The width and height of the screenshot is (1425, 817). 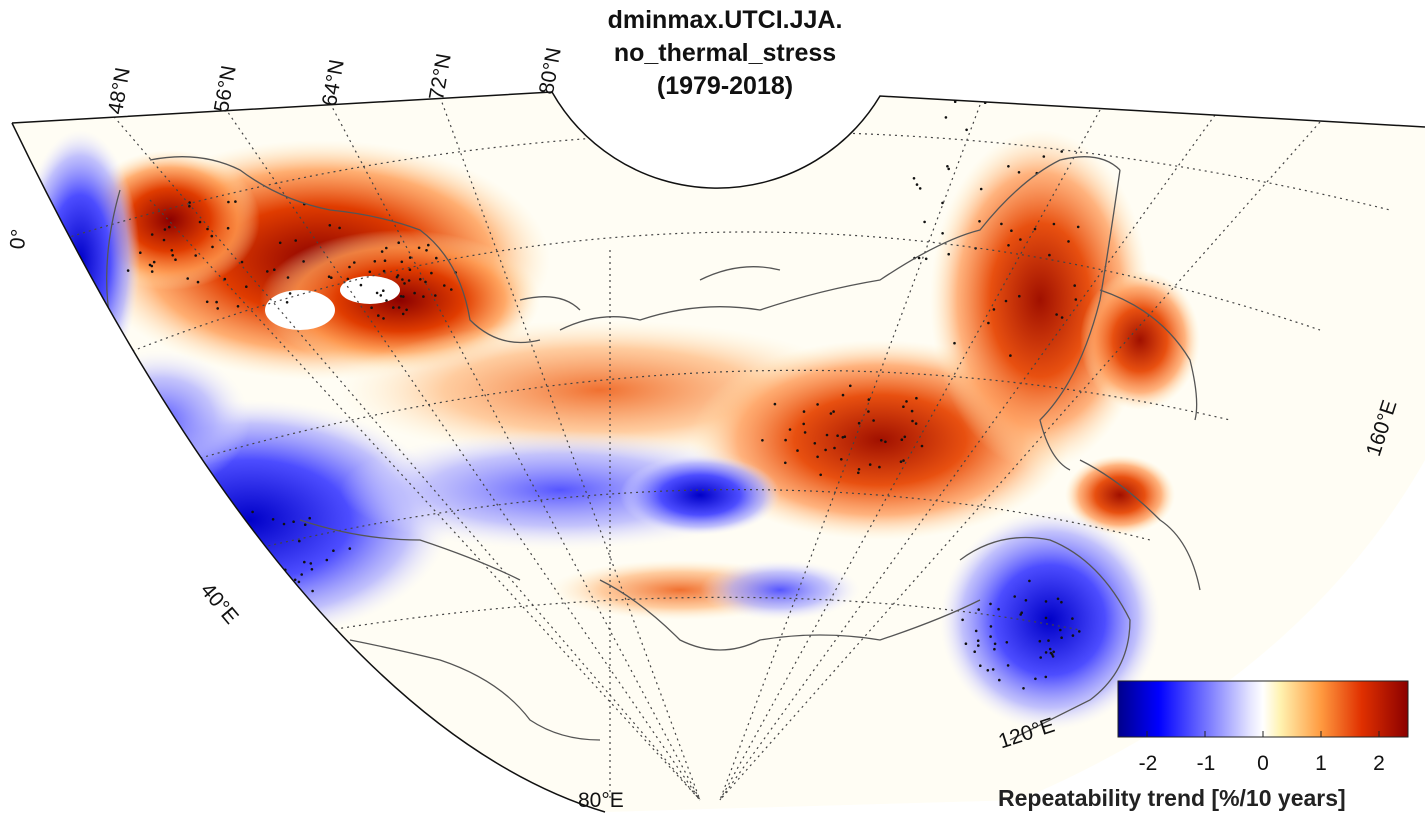 I want to click on colorbar-ticks, so click(x=1263, y=734).